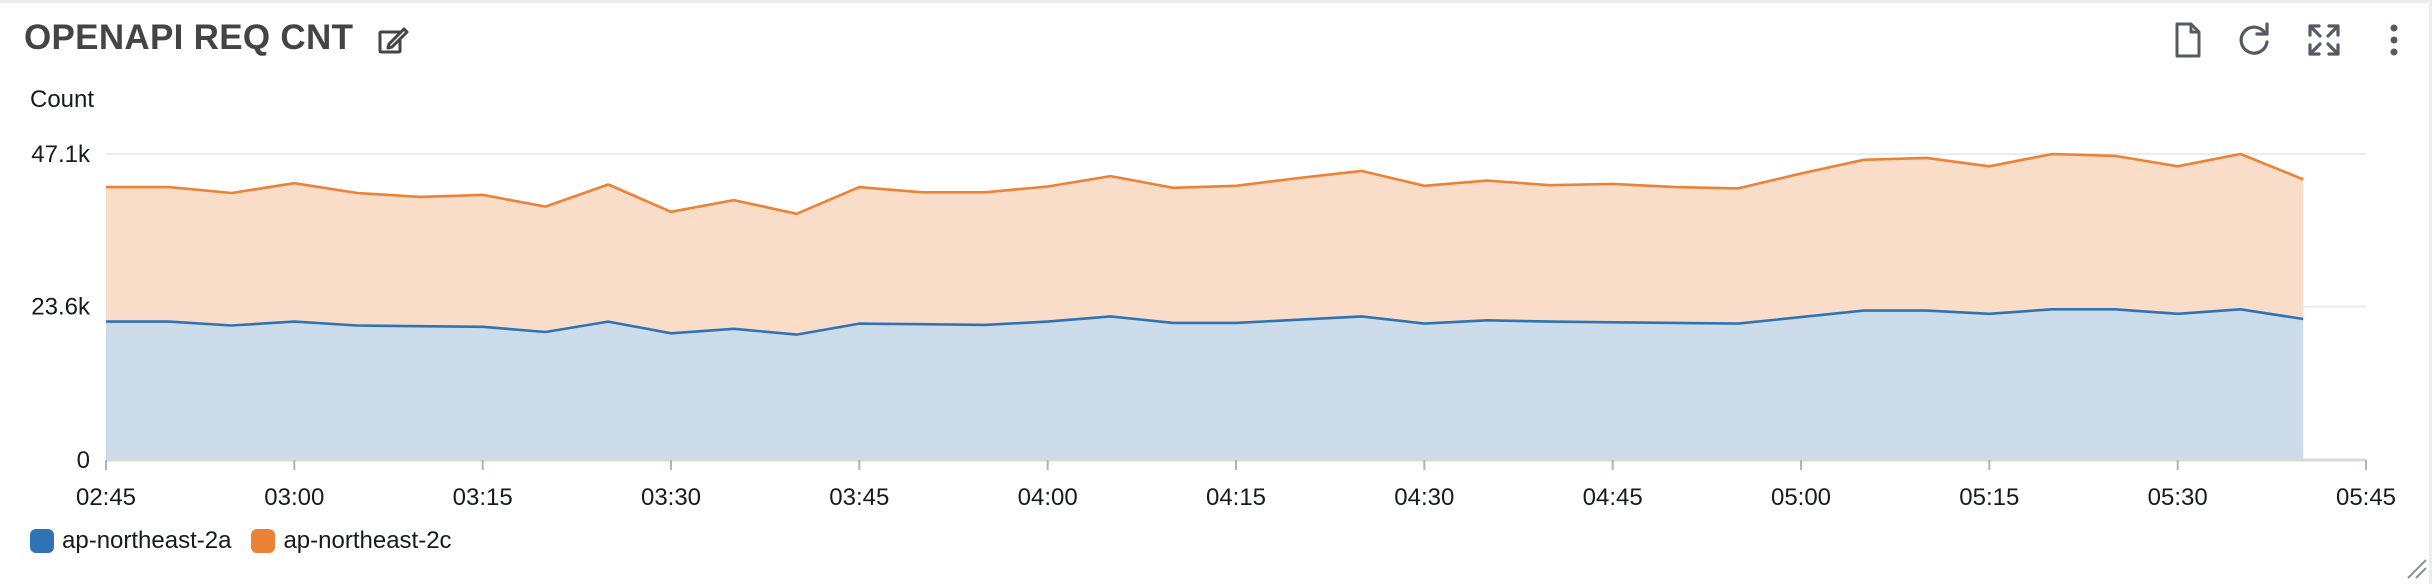 The image size is (2432, 584). What do you see at coordinates (1205, 184) in the screenshot?
I see `series-line-ap-northeast-2c` at bounding box center [1205, 184].